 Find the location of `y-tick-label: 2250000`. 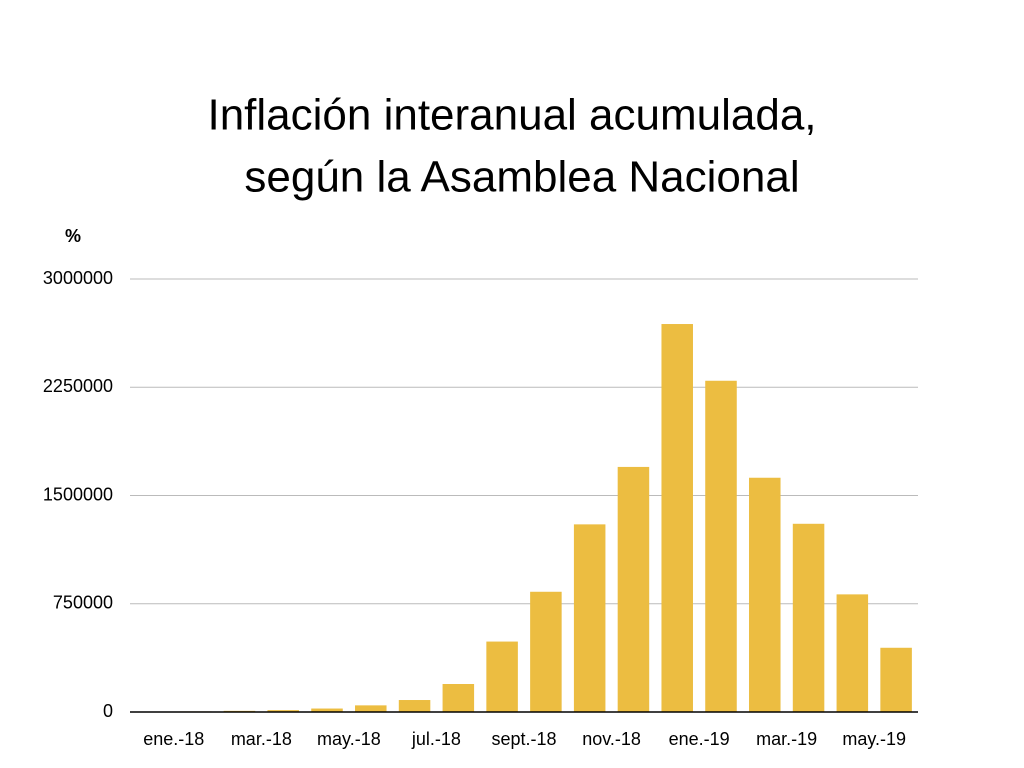

y-tick-label: 2250000 is located at coordinates (78, 386).